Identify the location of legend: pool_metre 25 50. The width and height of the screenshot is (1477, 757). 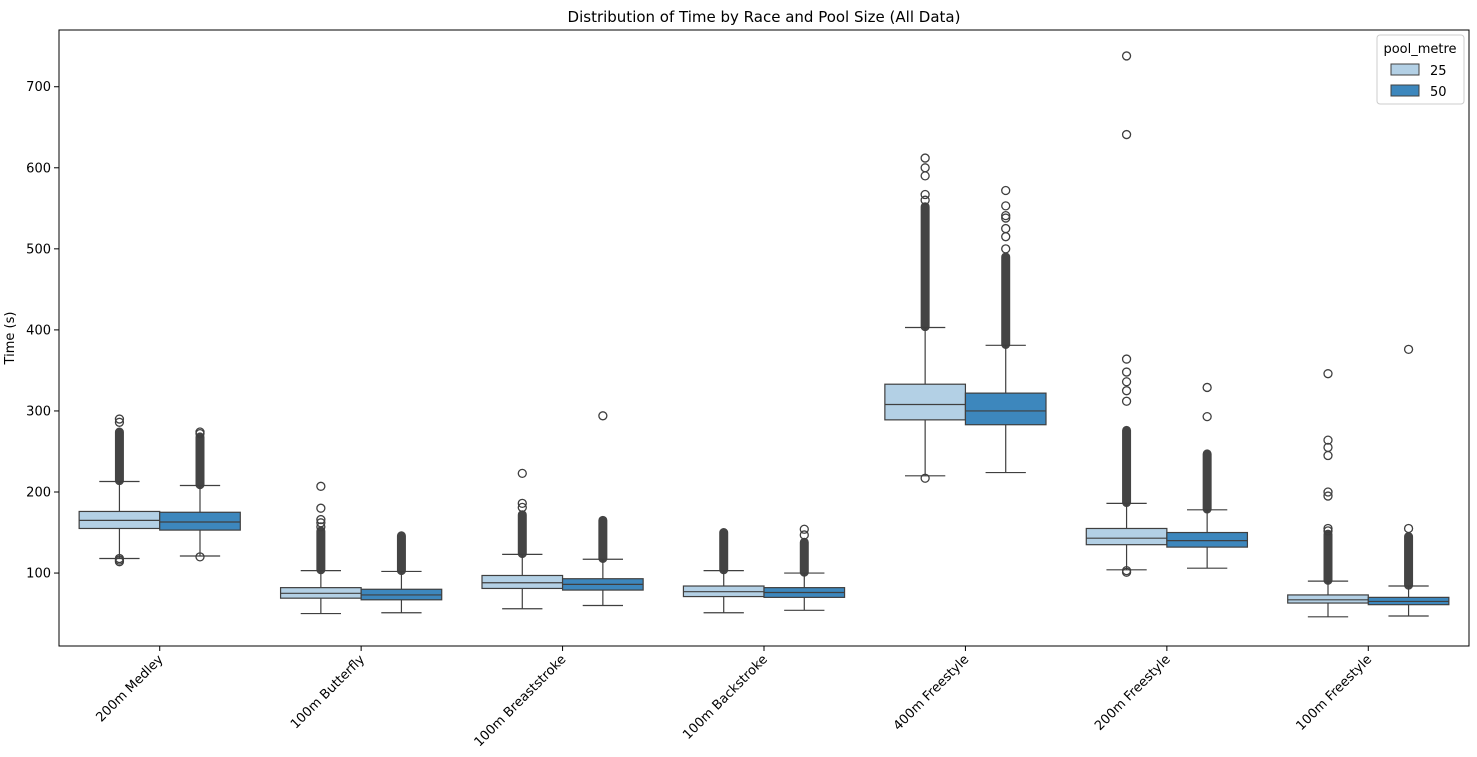
(1420, 69).